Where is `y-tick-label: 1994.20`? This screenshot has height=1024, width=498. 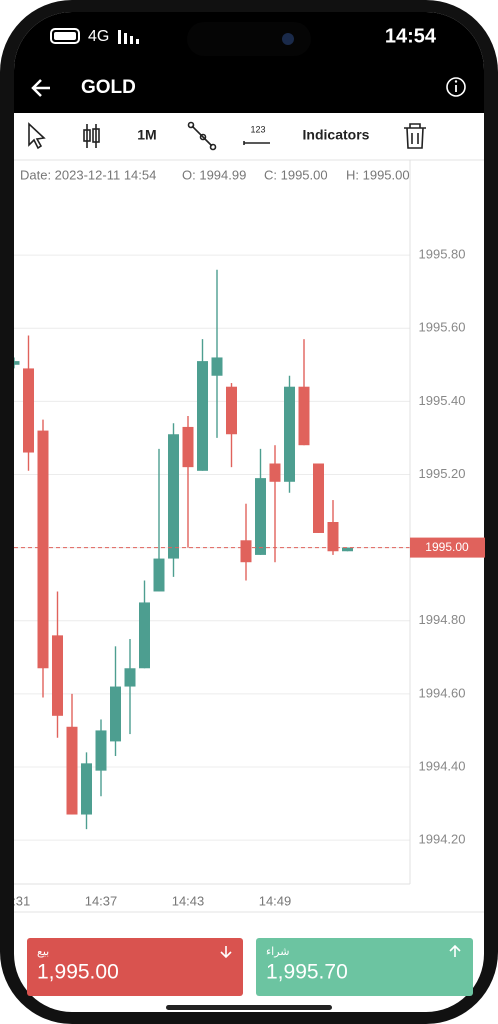
y-tick-label: 1994.20 is located at coordinates (442, 839).